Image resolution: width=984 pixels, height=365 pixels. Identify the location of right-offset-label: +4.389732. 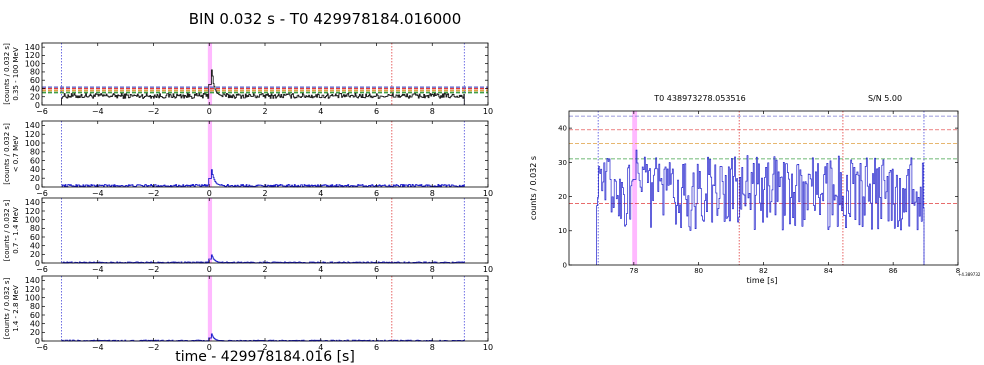
(969, 274).